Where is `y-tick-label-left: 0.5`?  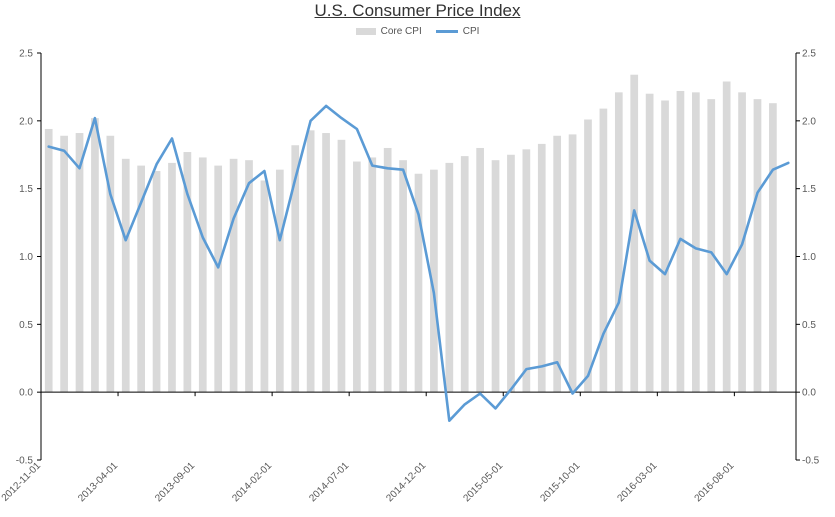
y-tick-label-left: 0.5 is located at coordinates (26, 325).